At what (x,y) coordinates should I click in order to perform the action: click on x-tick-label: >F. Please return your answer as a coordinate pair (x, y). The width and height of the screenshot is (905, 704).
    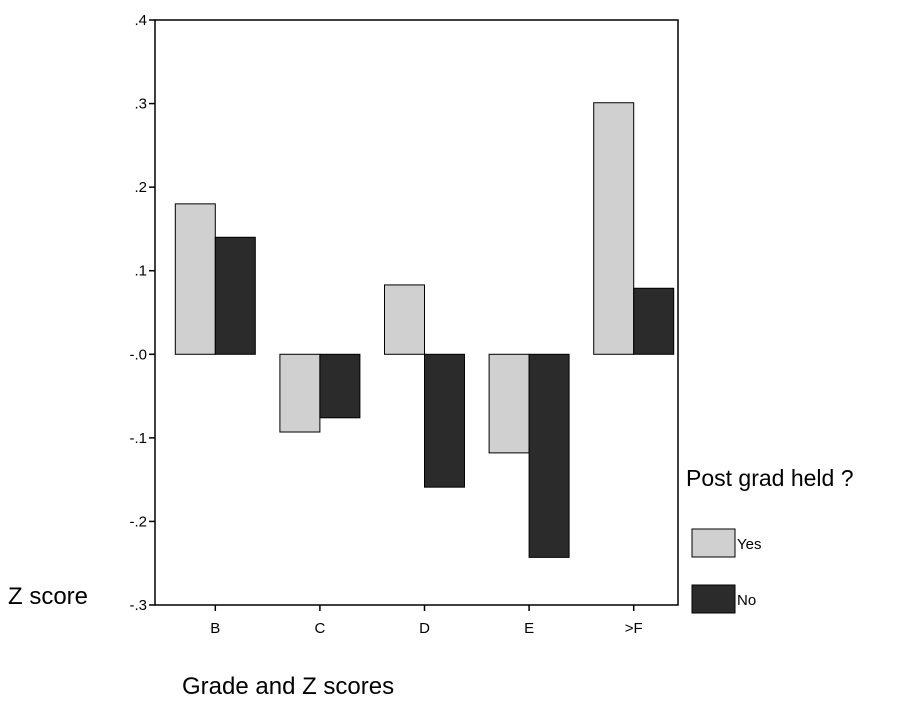
    Looking at the image, I should click on (634, 628).